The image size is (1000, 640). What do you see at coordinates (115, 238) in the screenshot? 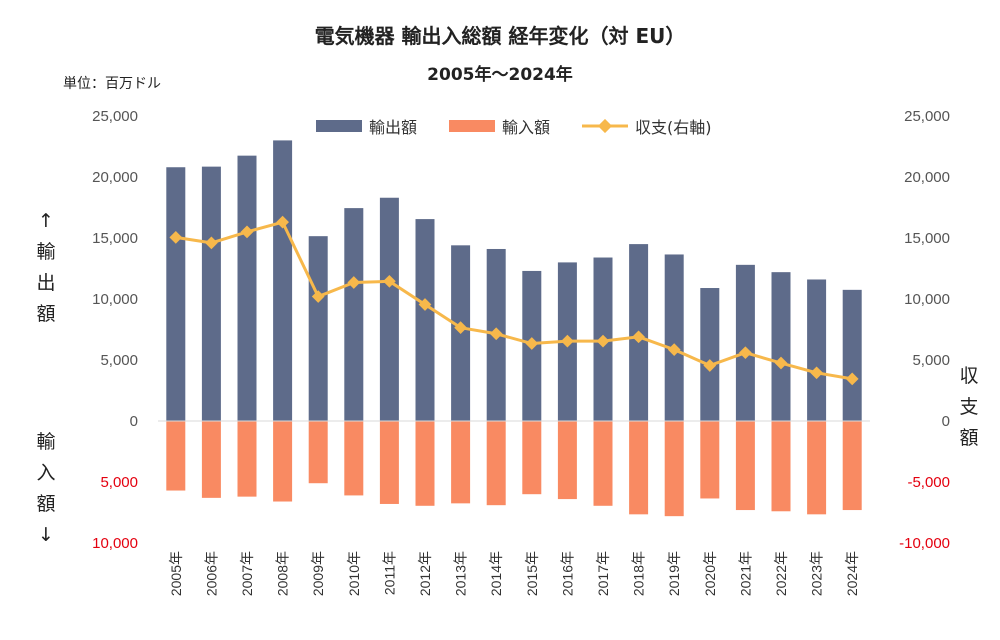
I see `left-axis-tick-label: 15,000` at bounding box center [115, 238].